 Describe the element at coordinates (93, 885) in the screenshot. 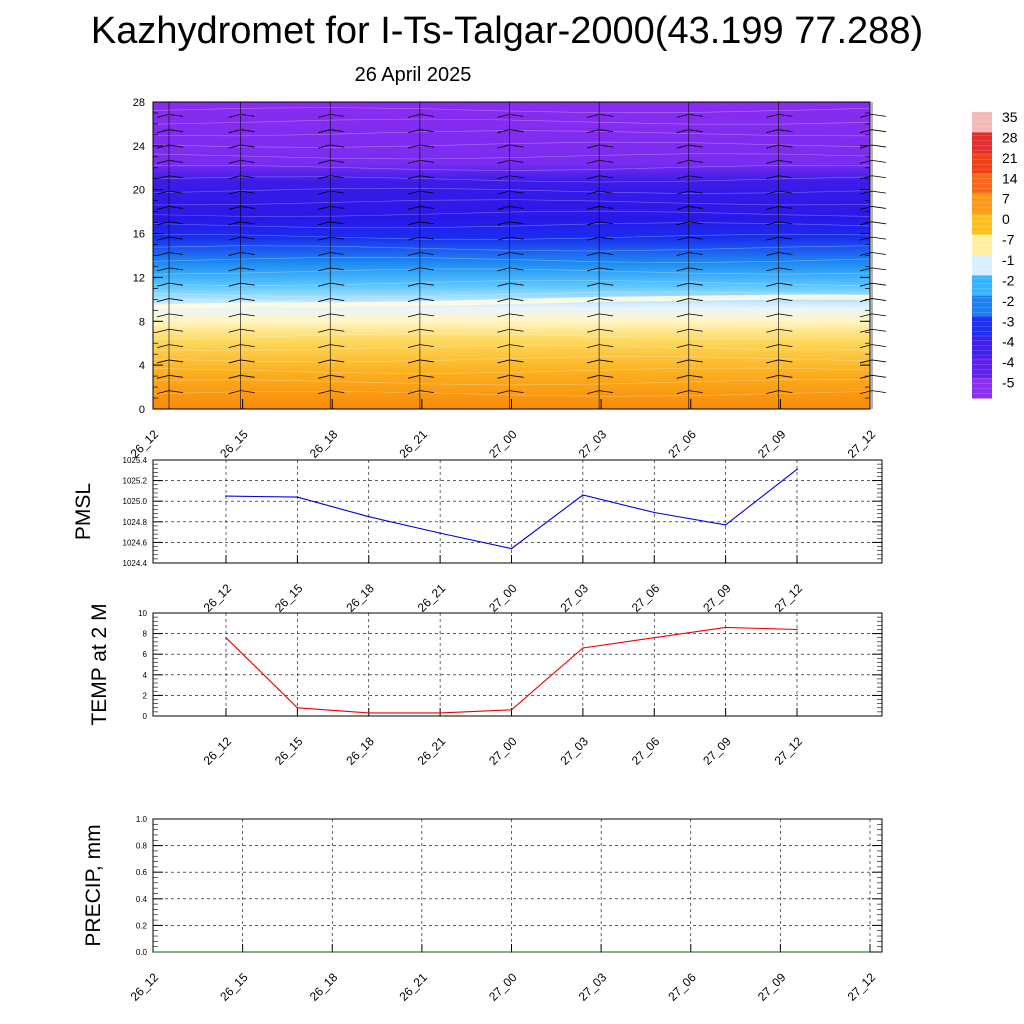

I see `y-axis-label: PRECIP, mm` at that location.